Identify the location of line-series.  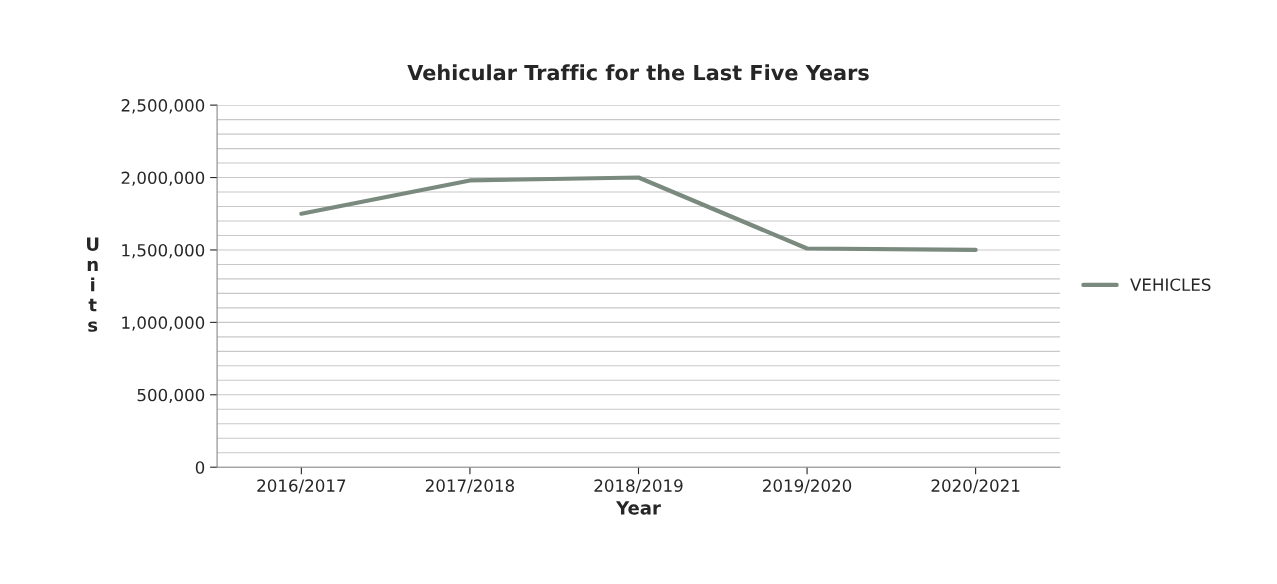
(638, 214).